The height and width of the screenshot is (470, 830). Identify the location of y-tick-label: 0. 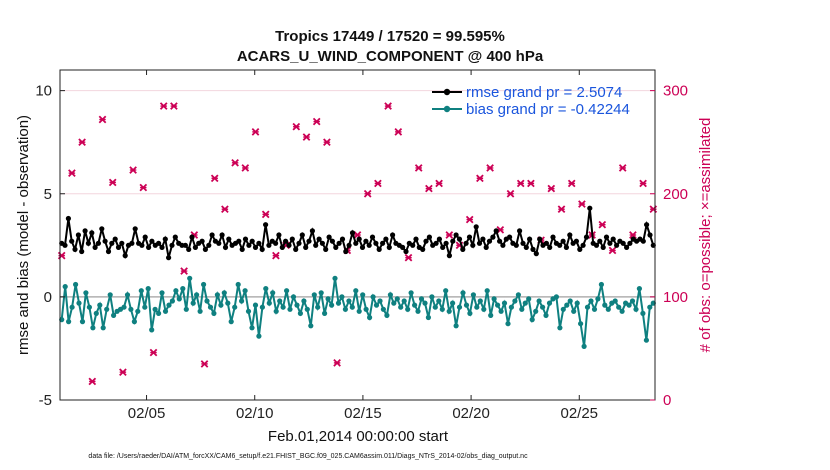
(48, 297).